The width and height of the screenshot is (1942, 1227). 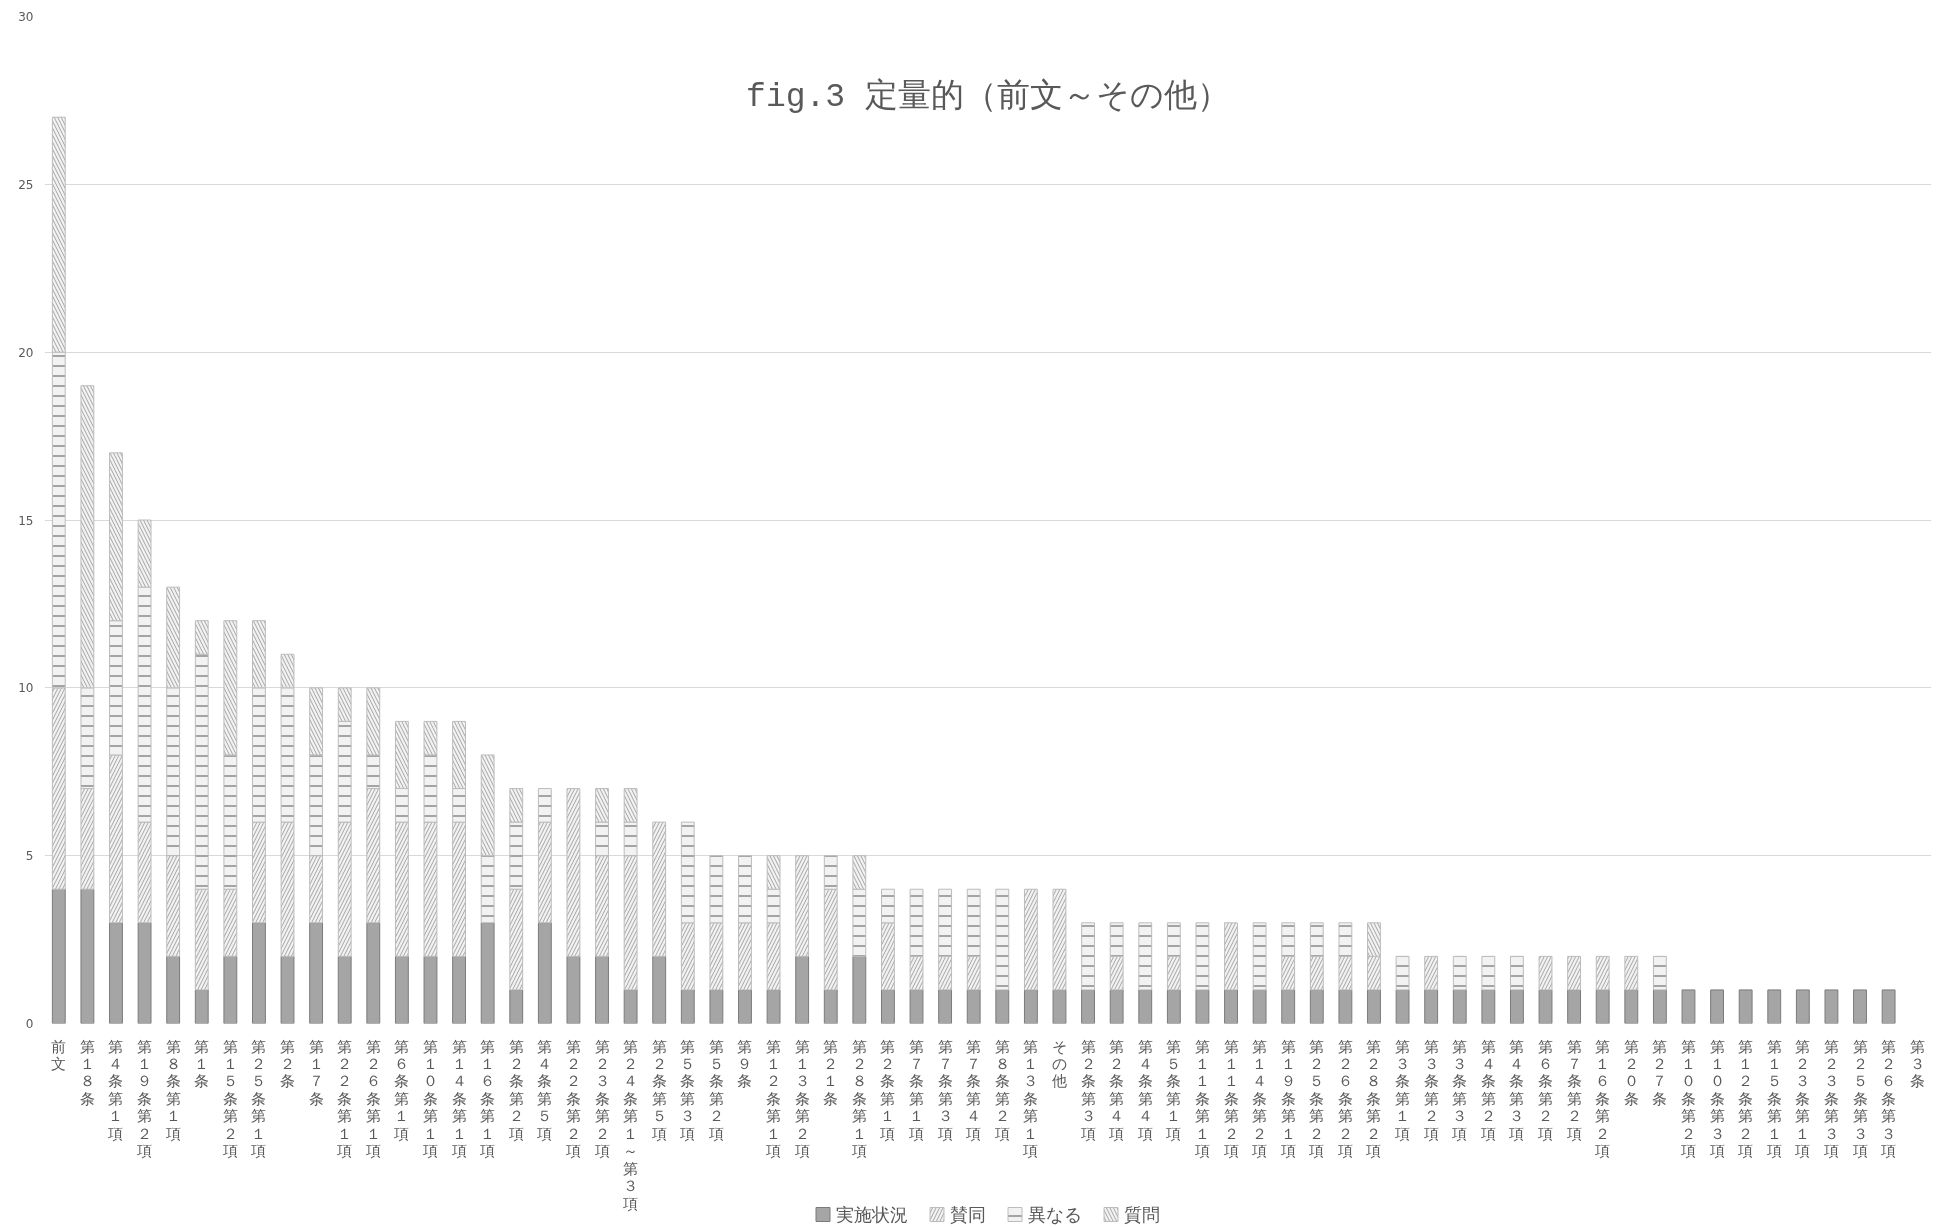 What do you see at coordinates (944, 1090) in the screenshot?
I see `x-tick-label: 第７条第３項` at bounding box center [944, 1090].